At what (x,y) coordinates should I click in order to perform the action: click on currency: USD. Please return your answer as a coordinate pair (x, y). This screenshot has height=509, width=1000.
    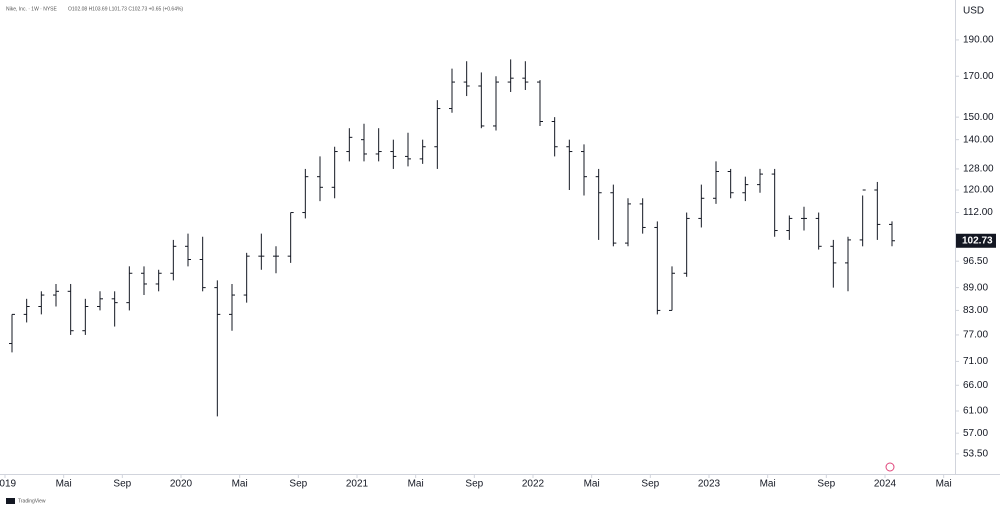
    Looking at the image, I should click on (973, 11).